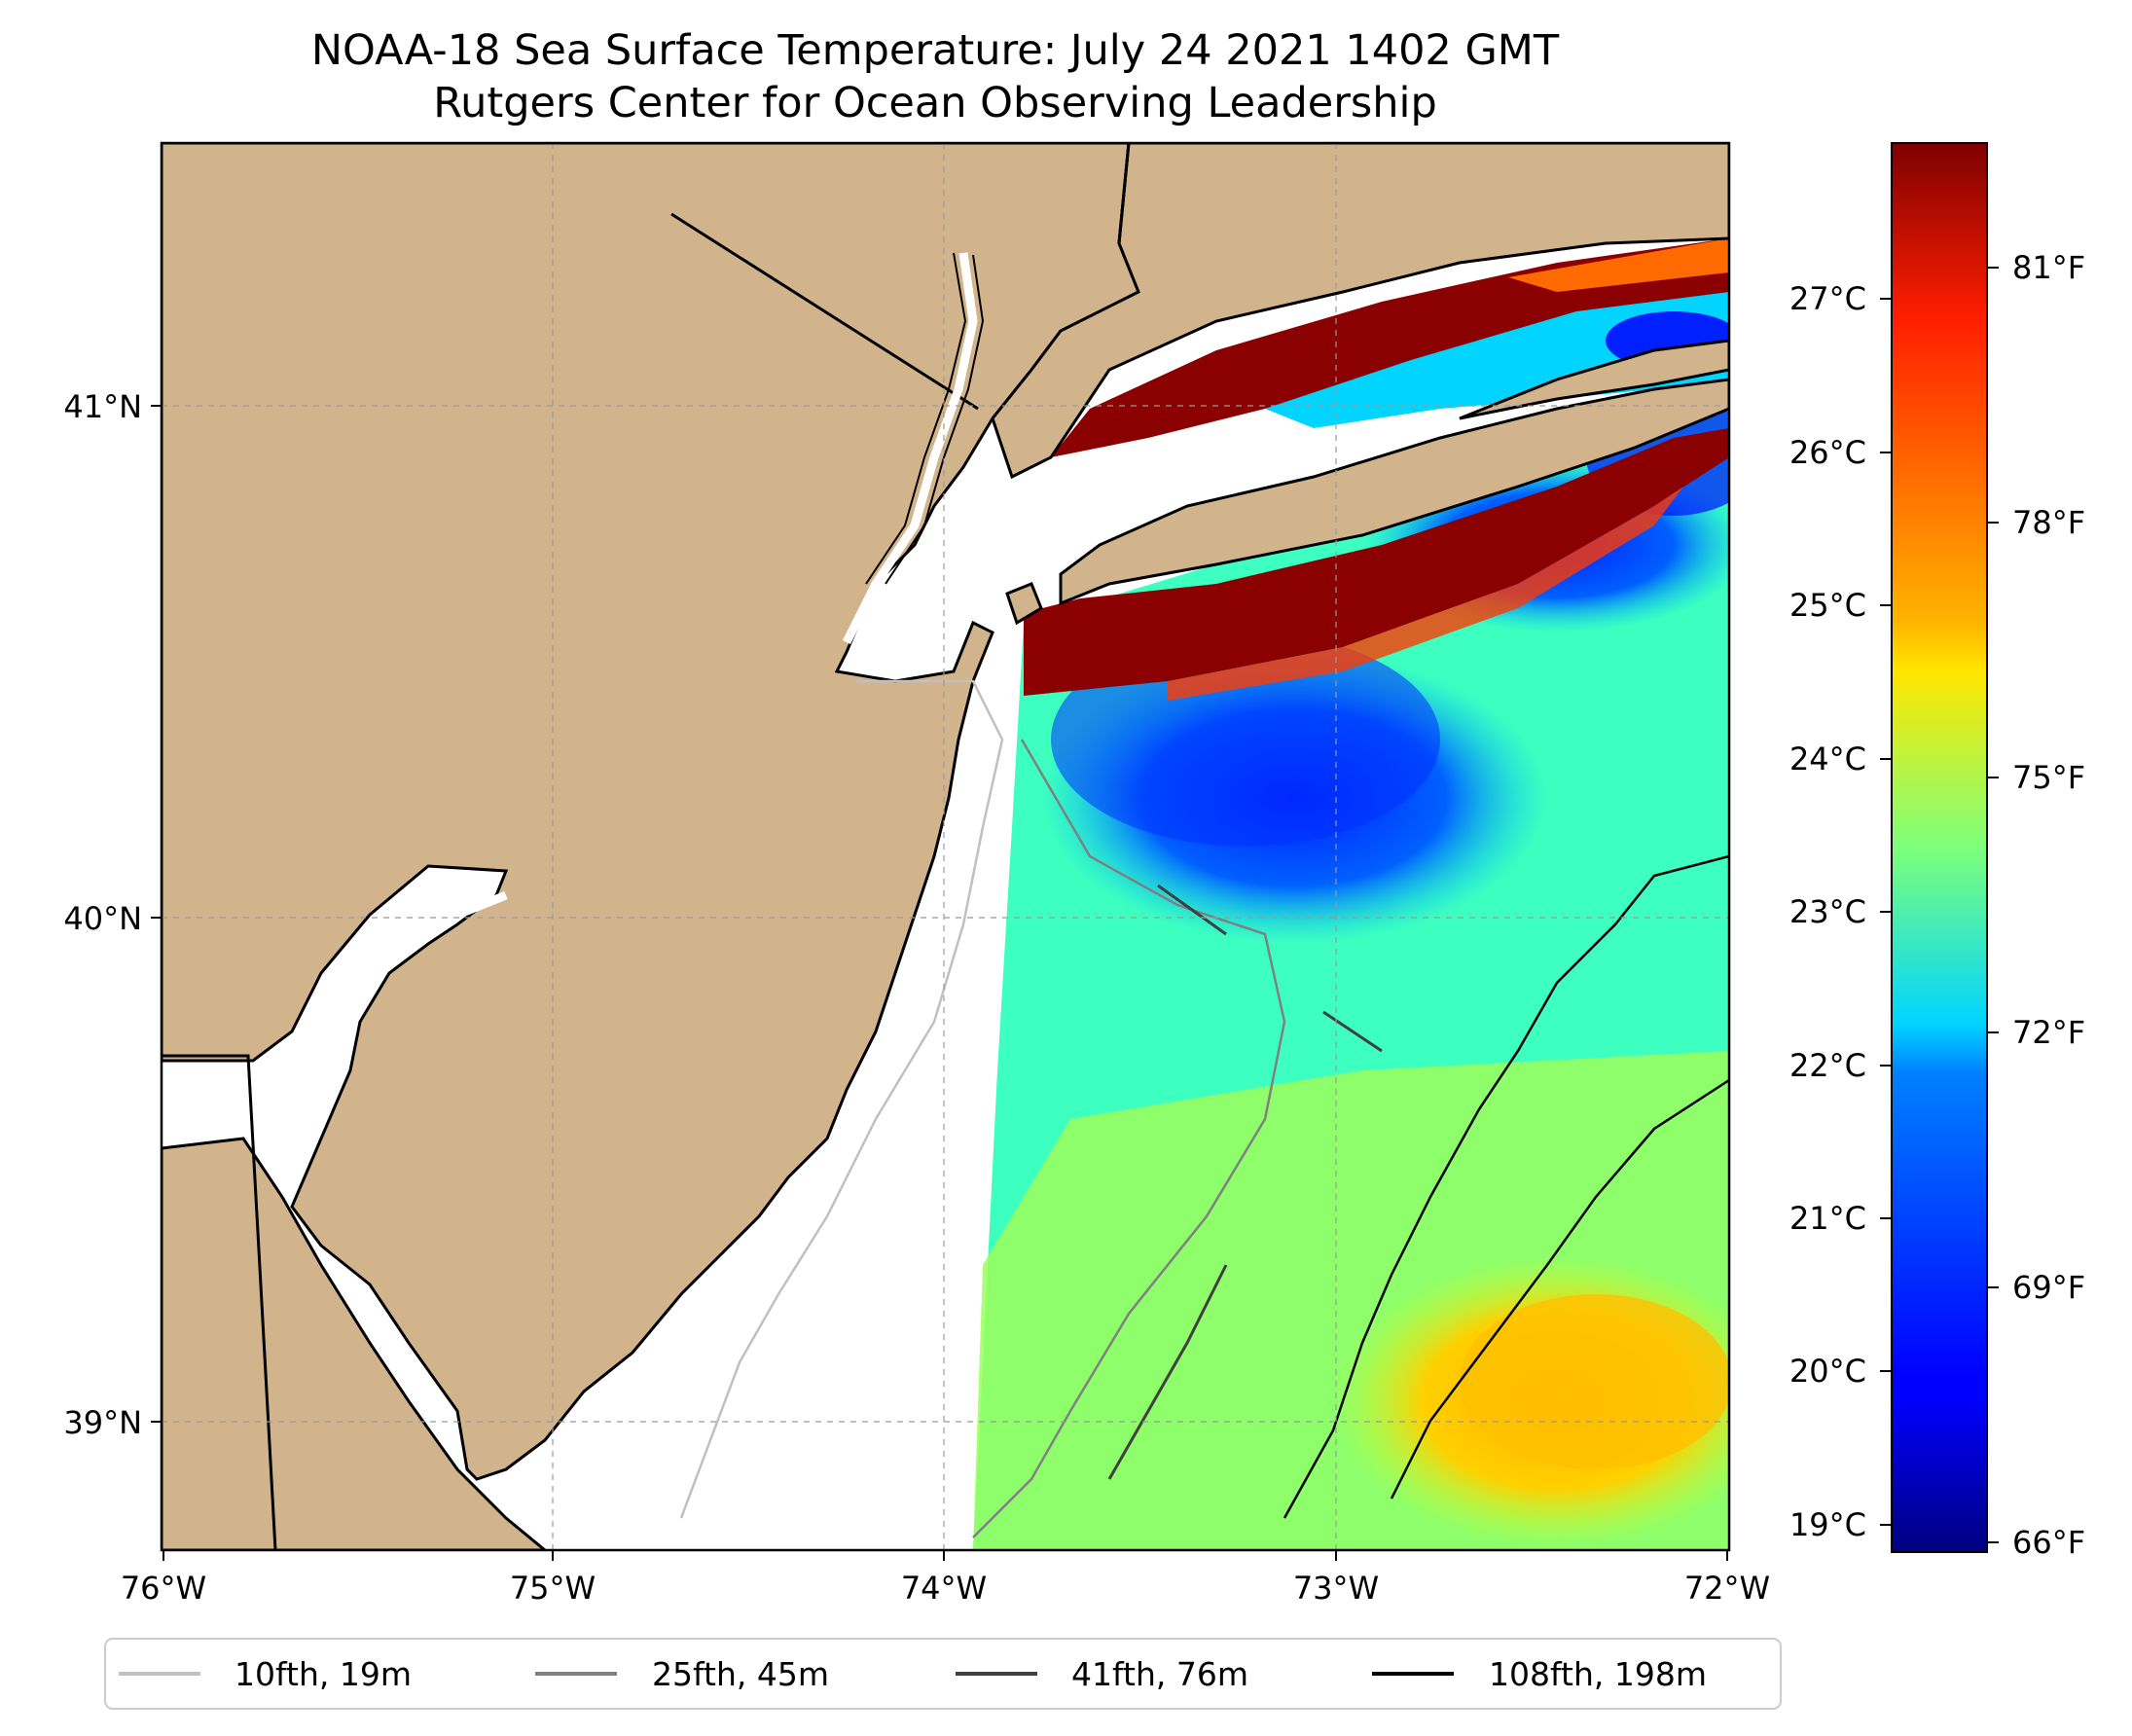 The image size is (2132, 1736). I want to click on lat-tick-label: 39°N, so click(103, 1423).